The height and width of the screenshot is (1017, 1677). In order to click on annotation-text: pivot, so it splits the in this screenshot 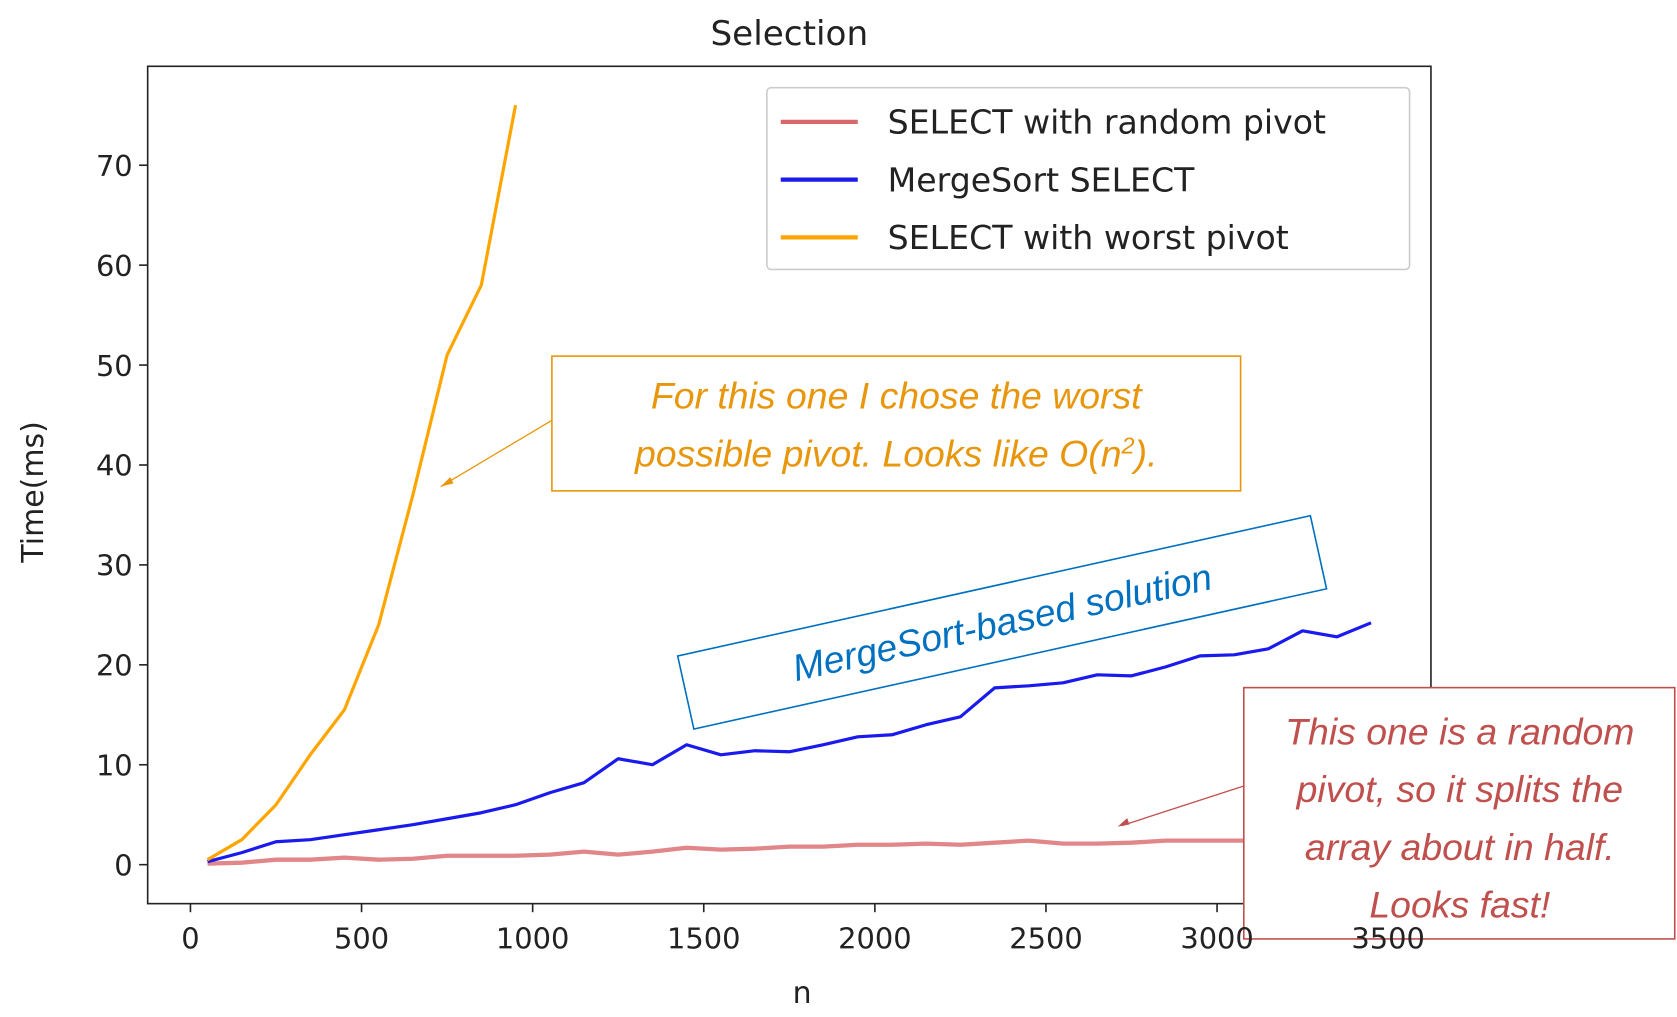, I will do `click(1459, 789)`.